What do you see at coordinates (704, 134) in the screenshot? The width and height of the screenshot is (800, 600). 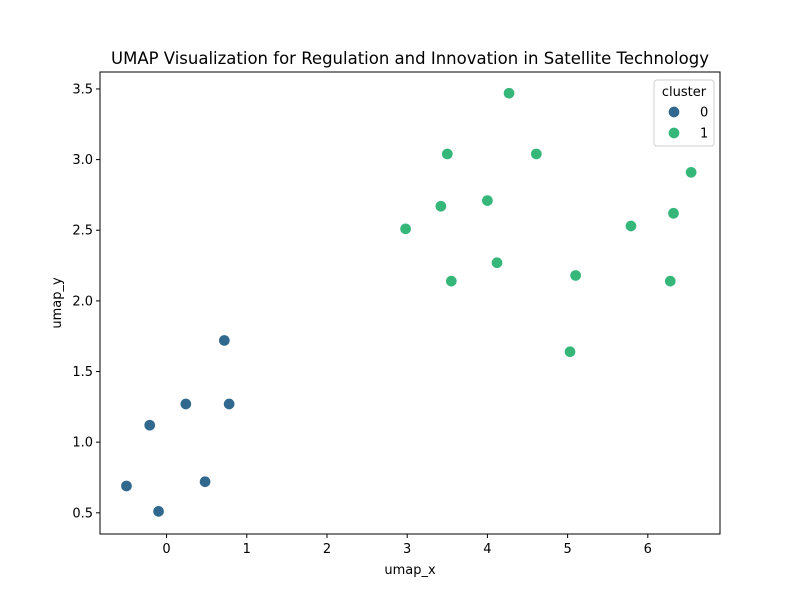 I see `legend-label-1: 1` at bounding box center [704, 134].